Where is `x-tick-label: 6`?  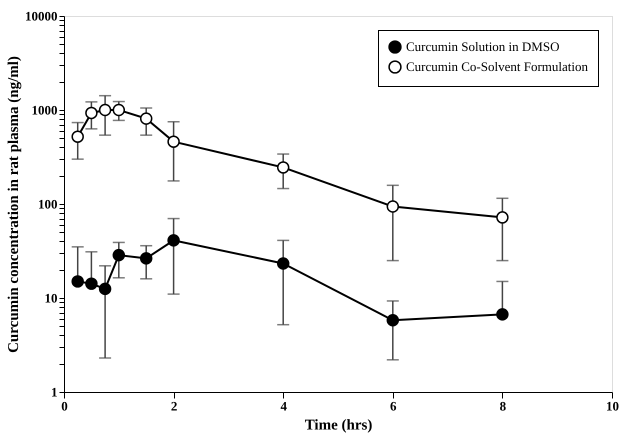
x-tick-label: 6 is located at coordinates (394, 406).